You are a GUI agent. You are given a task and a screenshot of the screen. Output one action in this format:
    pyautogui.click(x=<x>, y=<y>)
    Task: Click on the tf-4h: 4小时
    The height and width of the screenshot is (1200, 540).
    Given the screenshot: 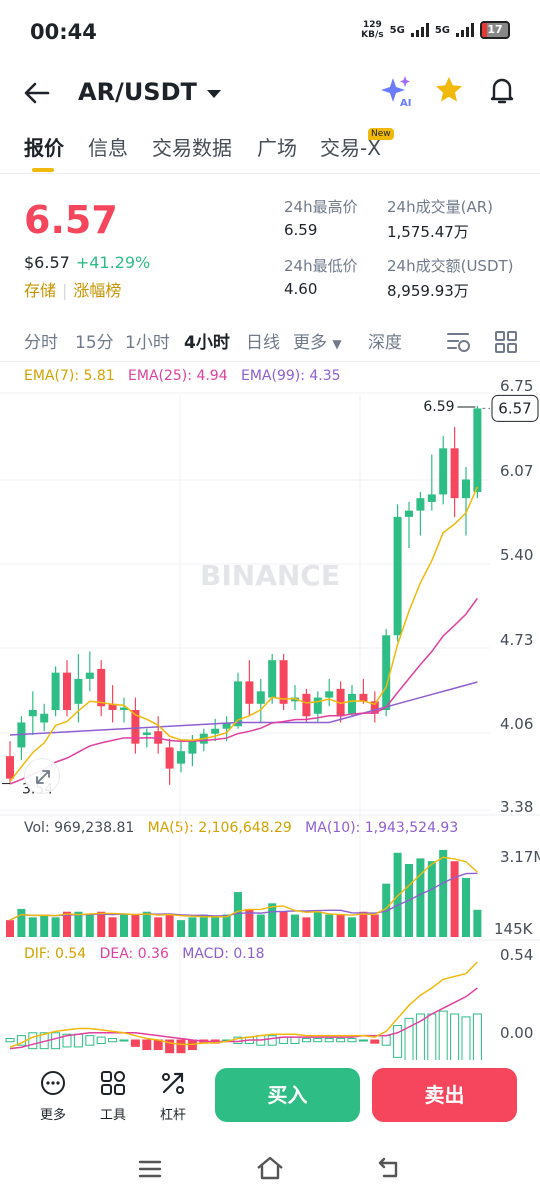 What is the action you would take?
    pyautogui.click(x=207, y=343)
    